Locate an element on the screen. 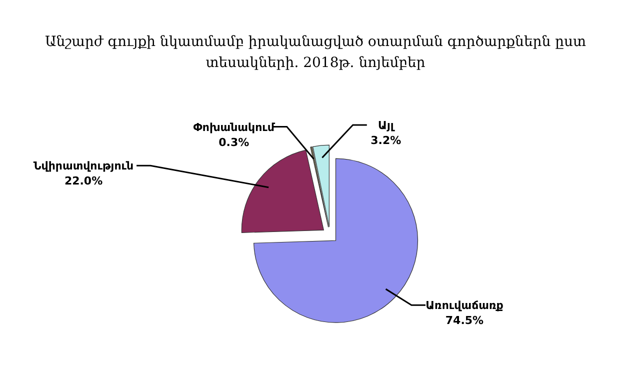 Image resolution: width=631 pixels, height=373 pixels. slice-label: Նվիրատվություն is located at coordinates (83, 166).